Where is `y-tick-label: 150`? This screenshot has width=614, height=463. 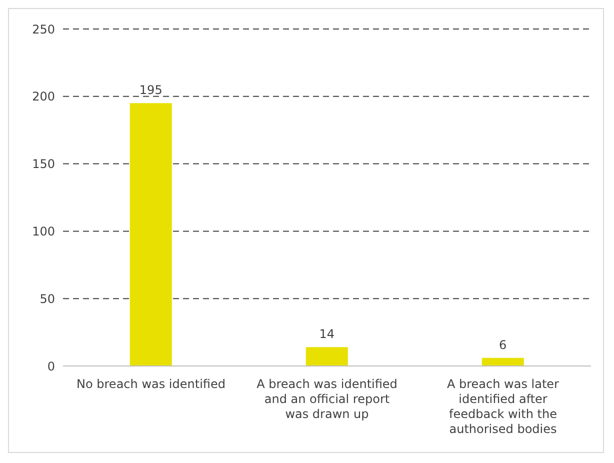
y-tick-label: 150 is located at coordinates (43, 164).